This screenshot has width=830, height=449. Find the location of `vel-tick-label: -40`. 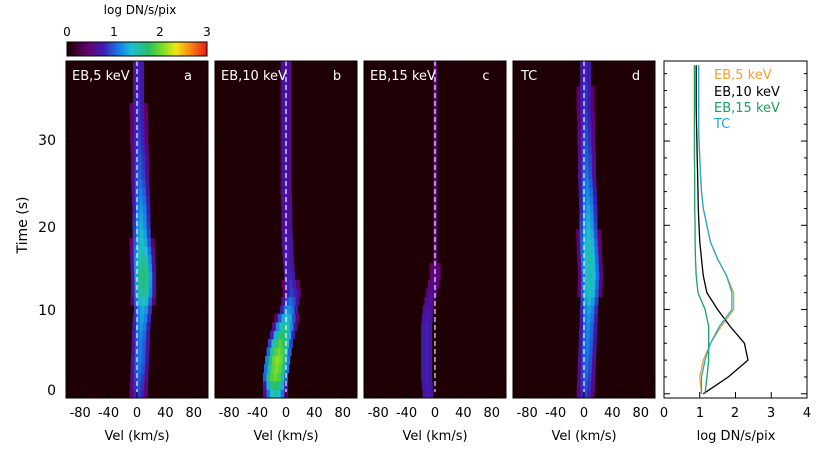

vel-tick-label: -40 is located at coordinates (108, 413).